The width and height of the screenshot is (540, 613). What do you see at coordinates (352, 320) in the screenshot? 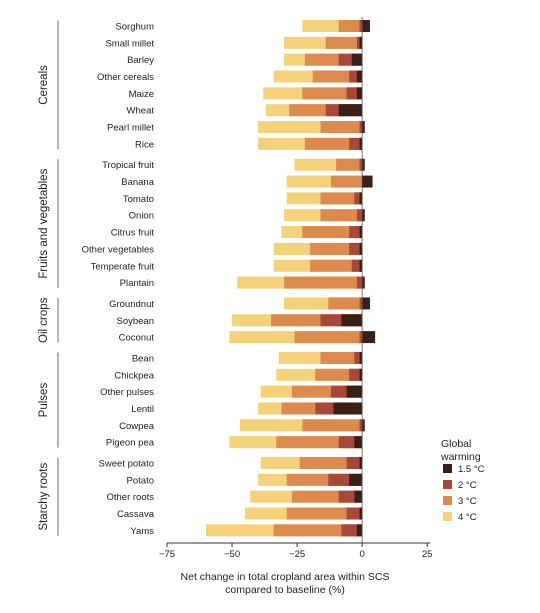
I see `bar-soybean-1-5-c` at bounding box center [352, 320].